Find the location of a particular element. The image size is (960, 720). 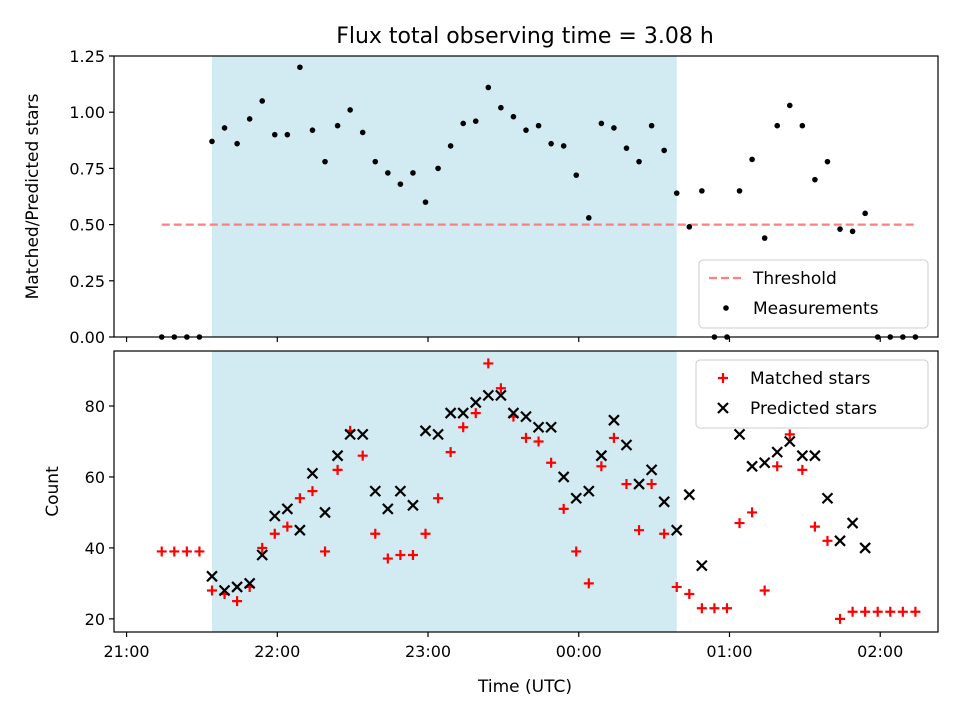

legend-measurement-swatch is located at coordinates (726, 308).